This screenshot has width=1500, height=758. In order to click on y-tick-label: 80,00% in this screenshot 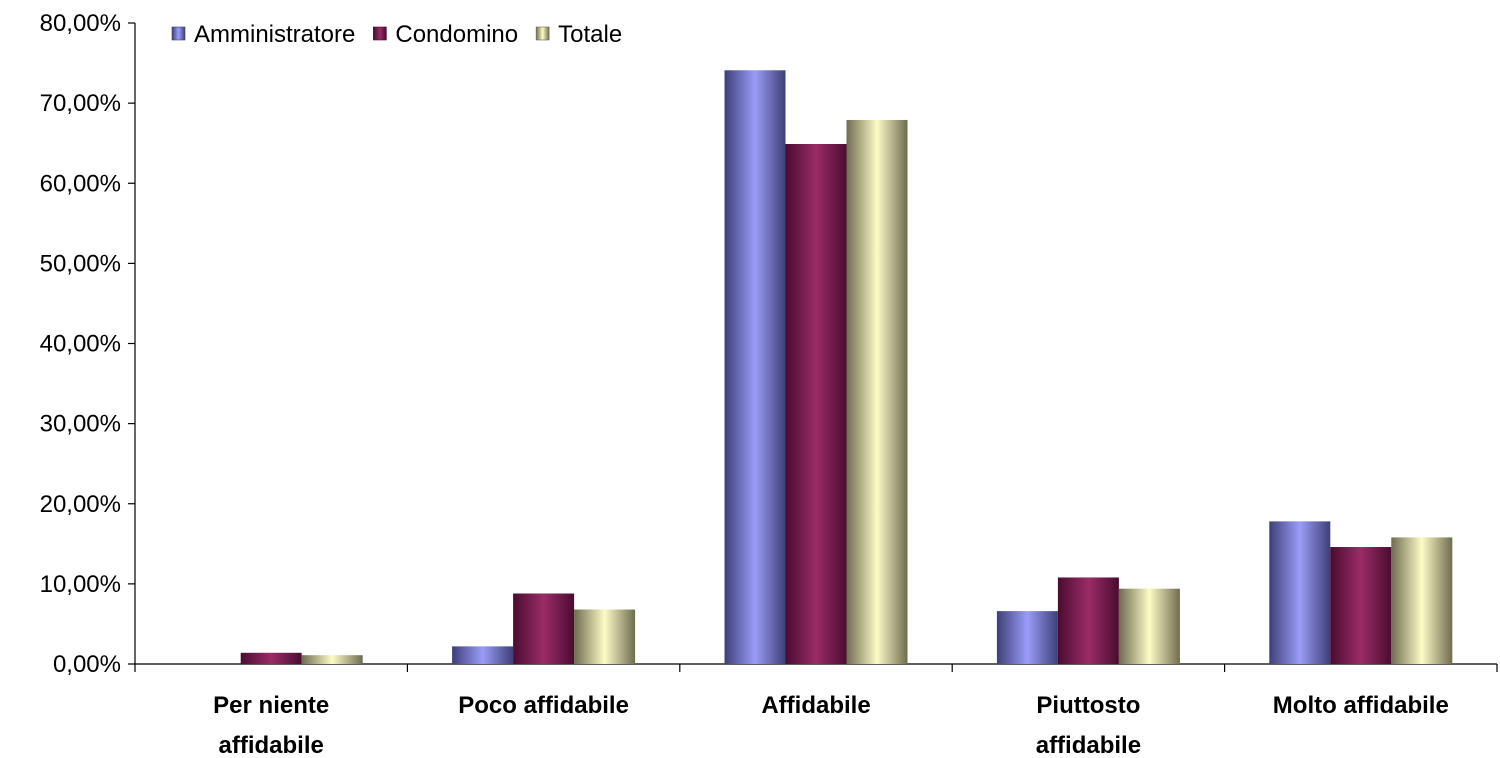, I will do `click(80, 23)`.